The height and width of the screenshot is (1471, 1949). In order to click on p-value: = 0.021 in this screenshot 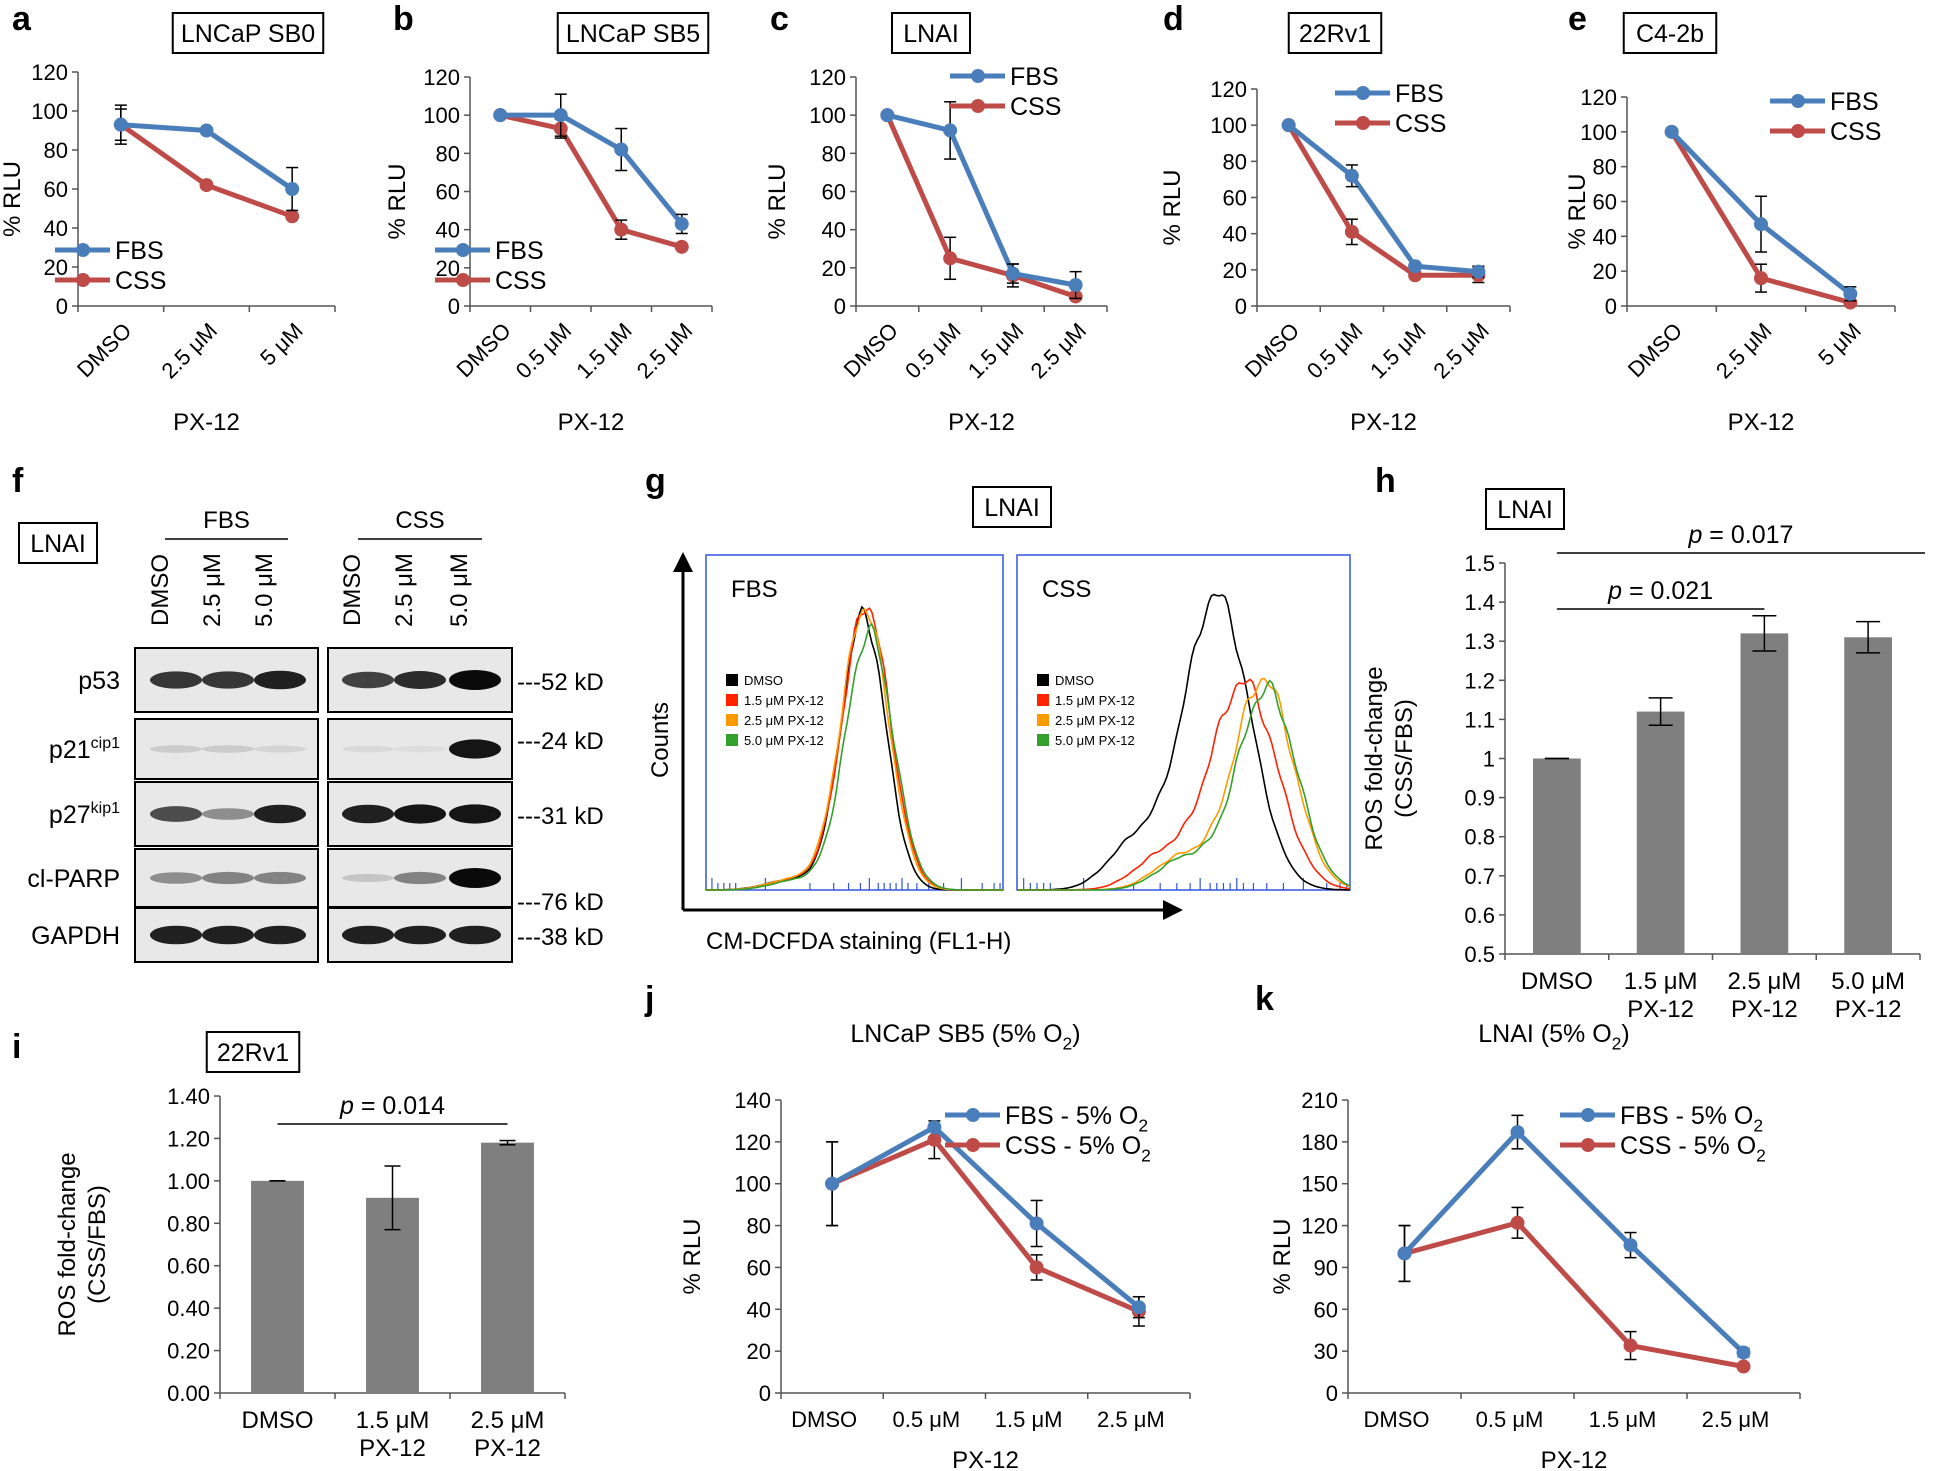, I will do `click(1667, 591)`.